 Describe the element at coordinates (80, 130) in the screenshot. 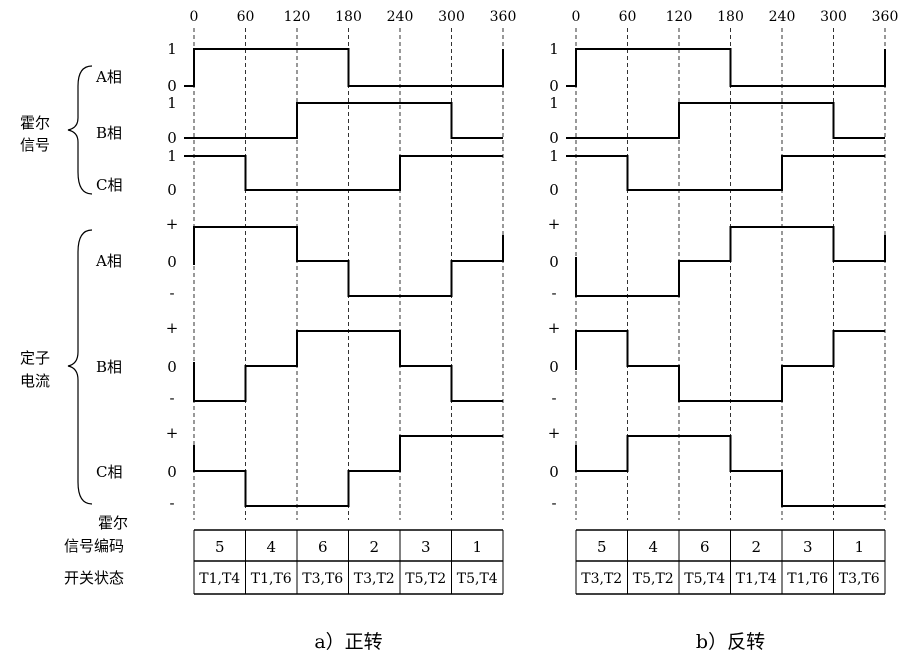

I see `hall-brace` at that location.